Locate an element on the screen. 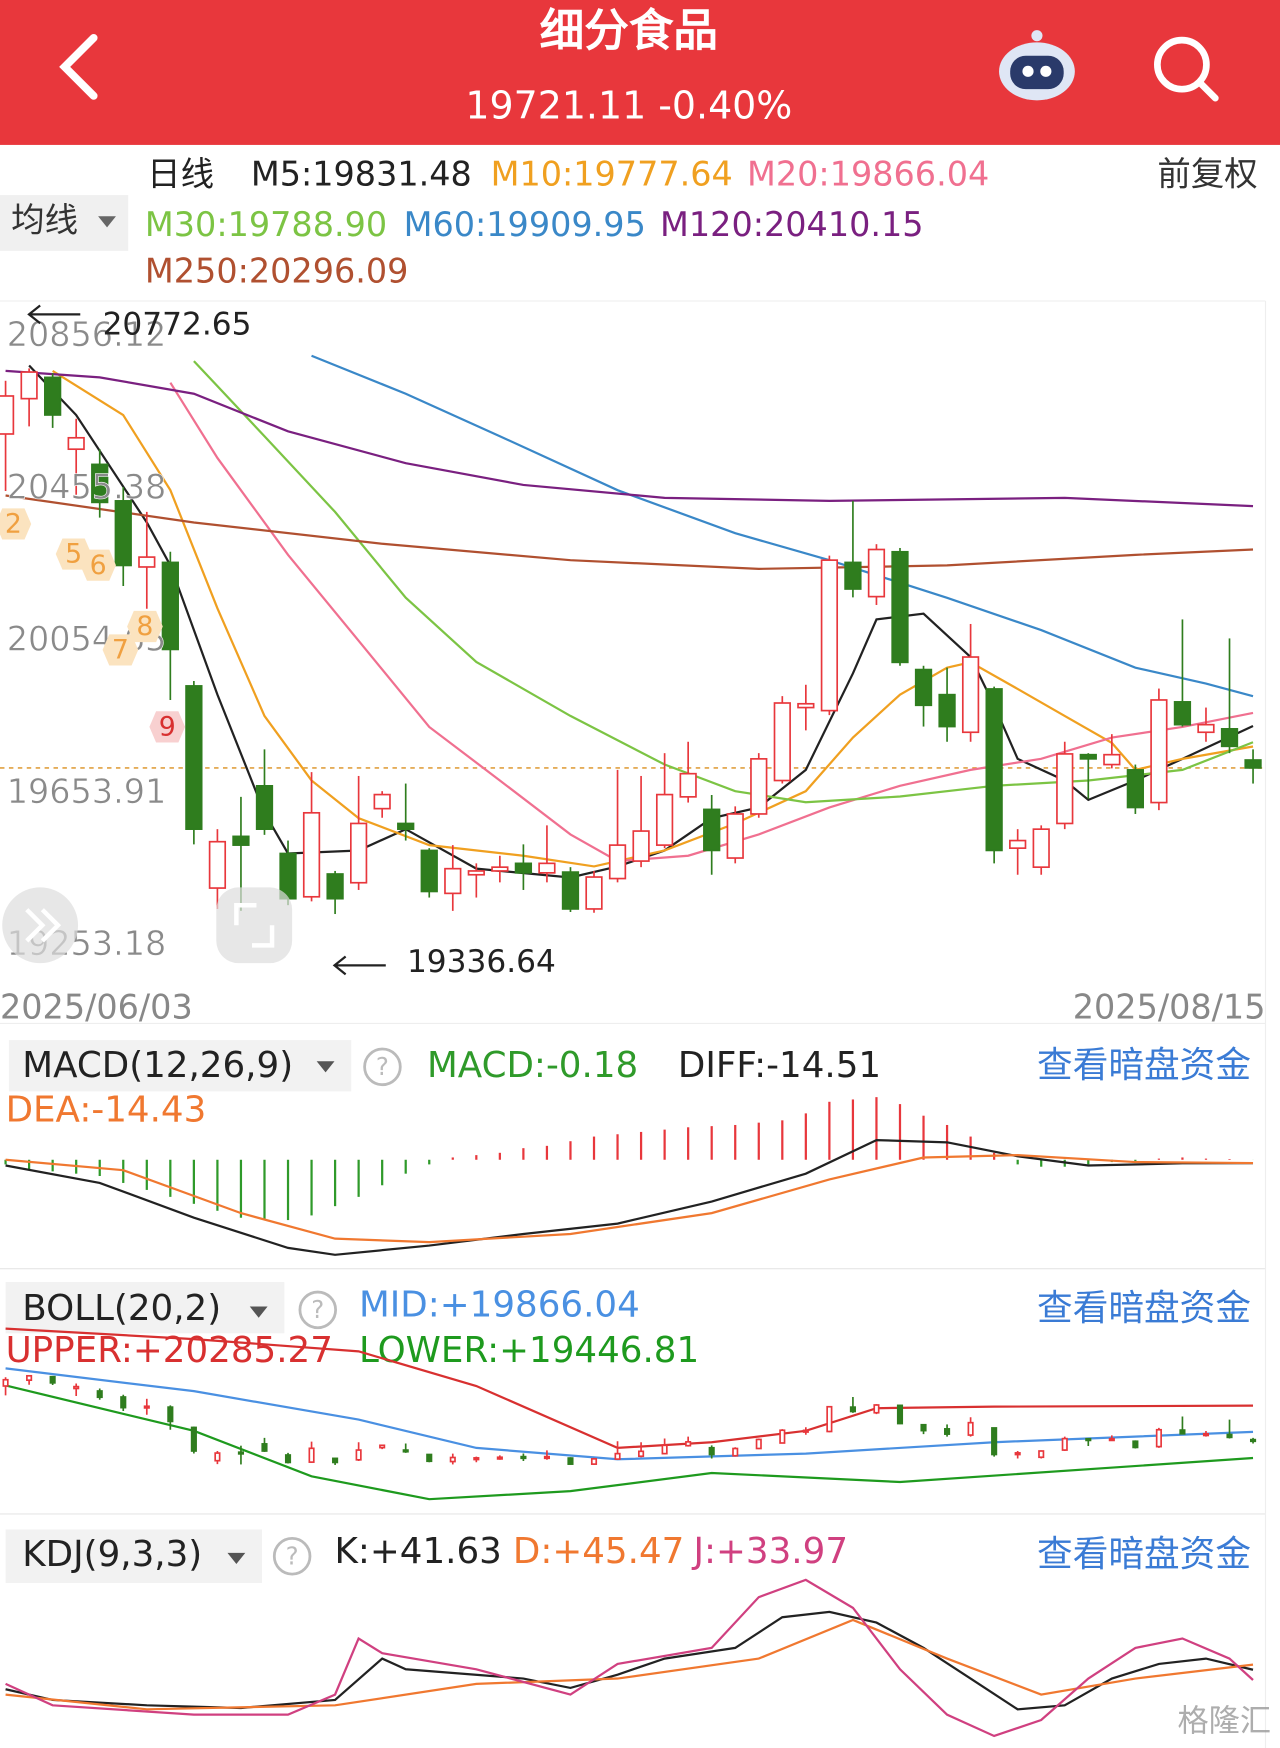 Image resolution: width=1280 pixels, height=1748 pixels. panel-headers is located at coordinates (178, 1312).